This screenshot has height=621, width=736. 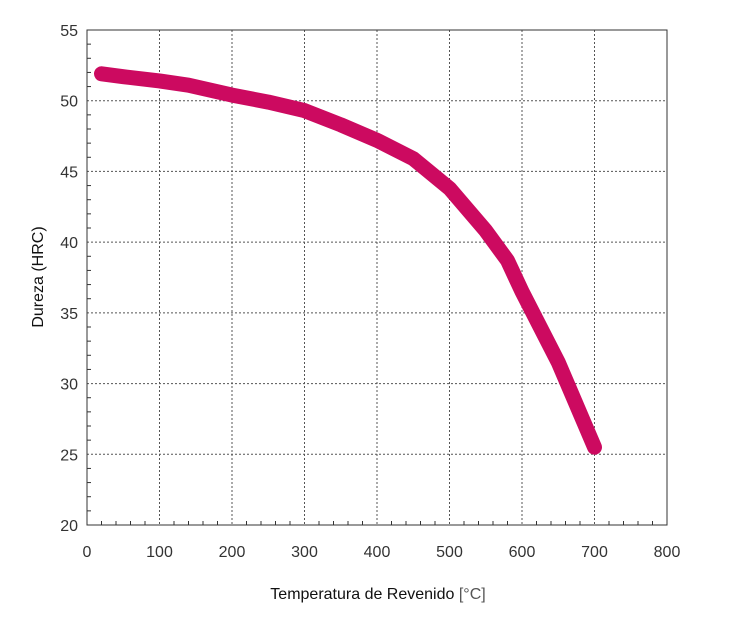 I want to click on y-tick-label: 55, so click(x=69, y=31).